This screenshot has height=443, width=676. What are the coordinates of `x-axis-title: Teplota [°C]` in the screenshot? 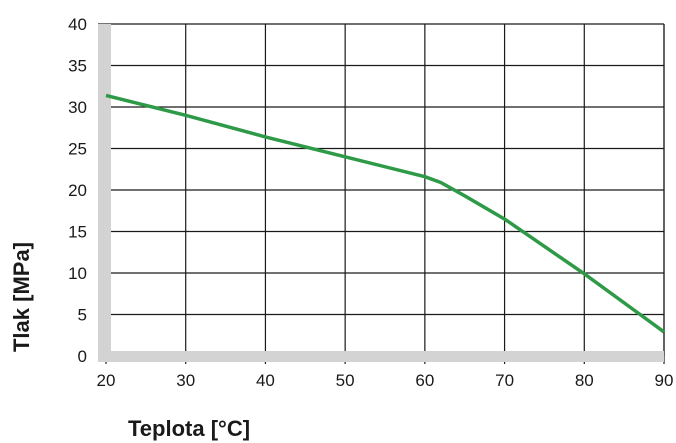 It's located at (189, 428).